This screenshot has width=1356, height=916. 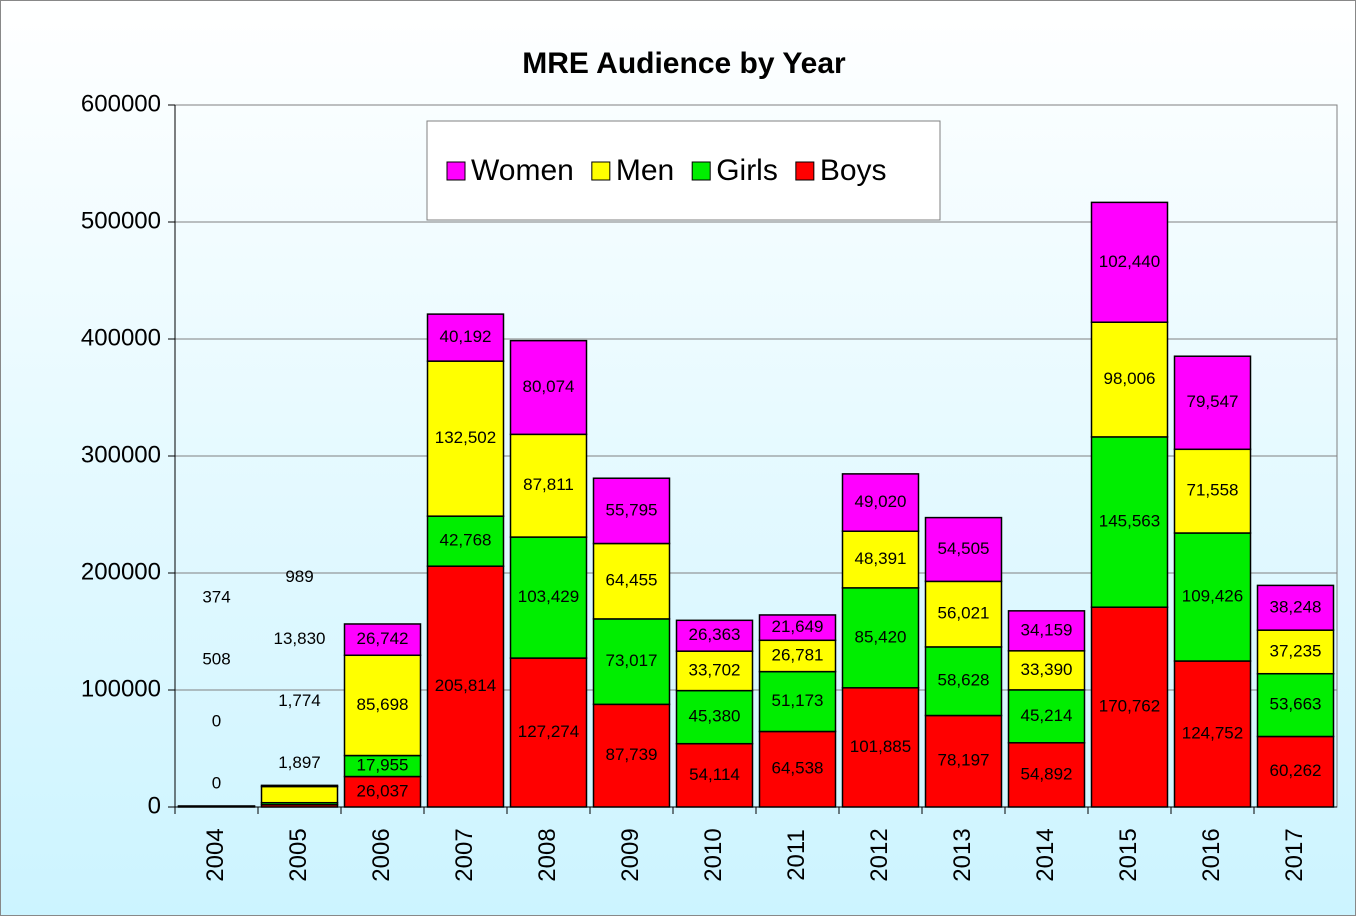 What do you see at coordinates (466, 540) in the screenshot?
I see `data-label: 42,768` at bounding box center [466, 540].